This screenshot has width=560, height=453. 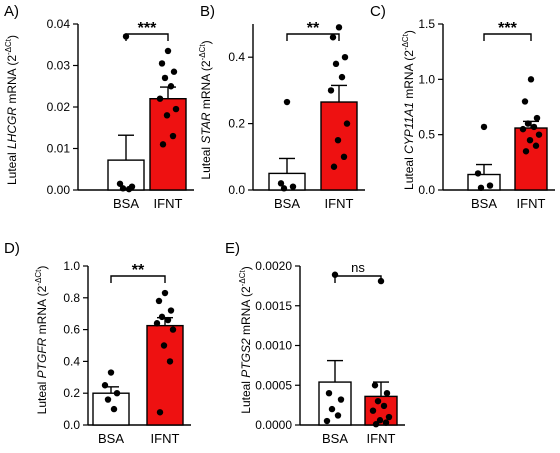 What do you see at coordinates (273, 266) in the screenshot?
I see `y-tick-label: 0.0020` at bounding box center [273, 266].